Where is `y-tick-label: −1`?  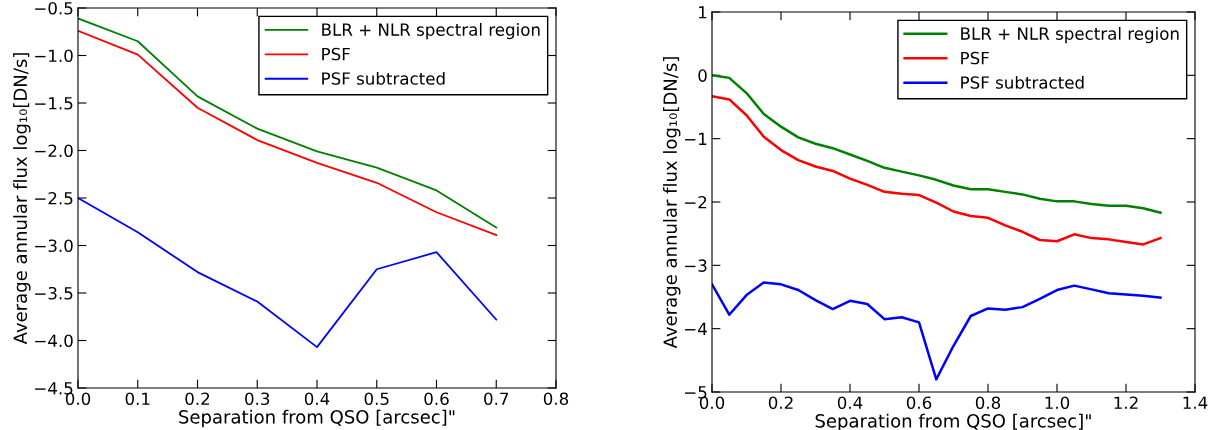
y-tick-label: −1 is located at coordinates (696, 138).